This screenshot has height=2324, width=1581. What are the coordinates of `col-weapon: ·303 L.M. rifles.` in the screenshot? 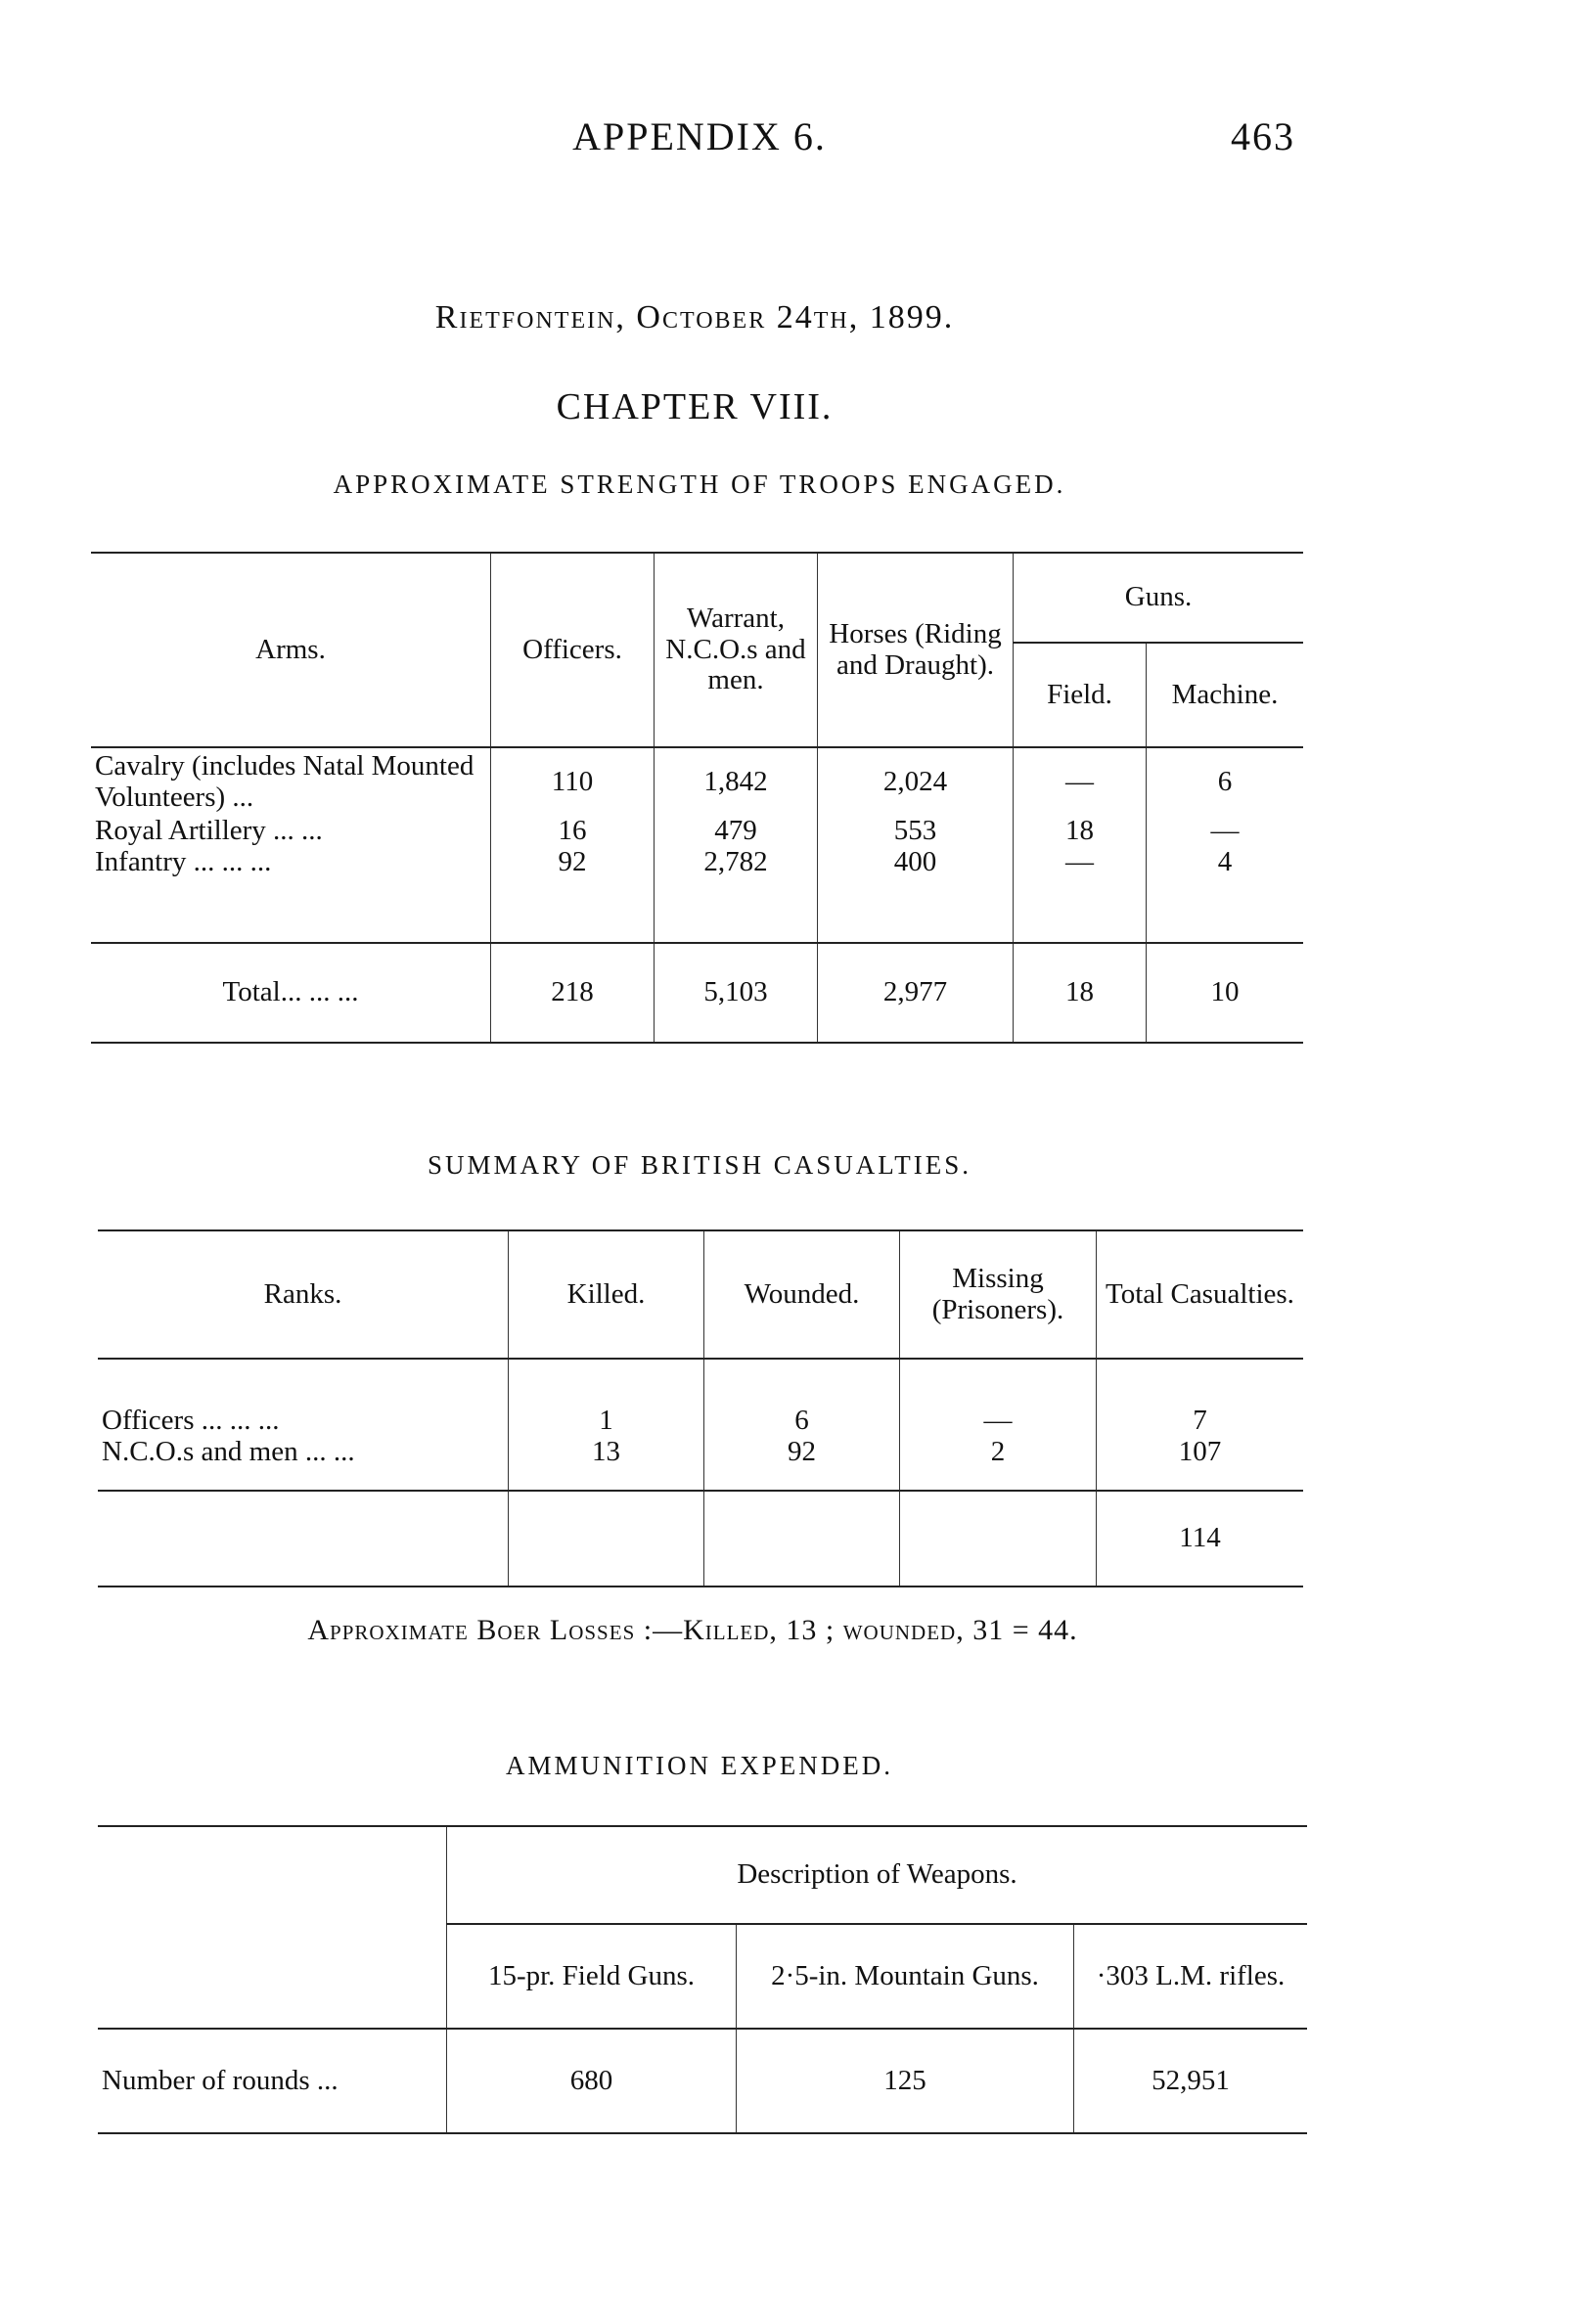 It's located at (1190, 1977).